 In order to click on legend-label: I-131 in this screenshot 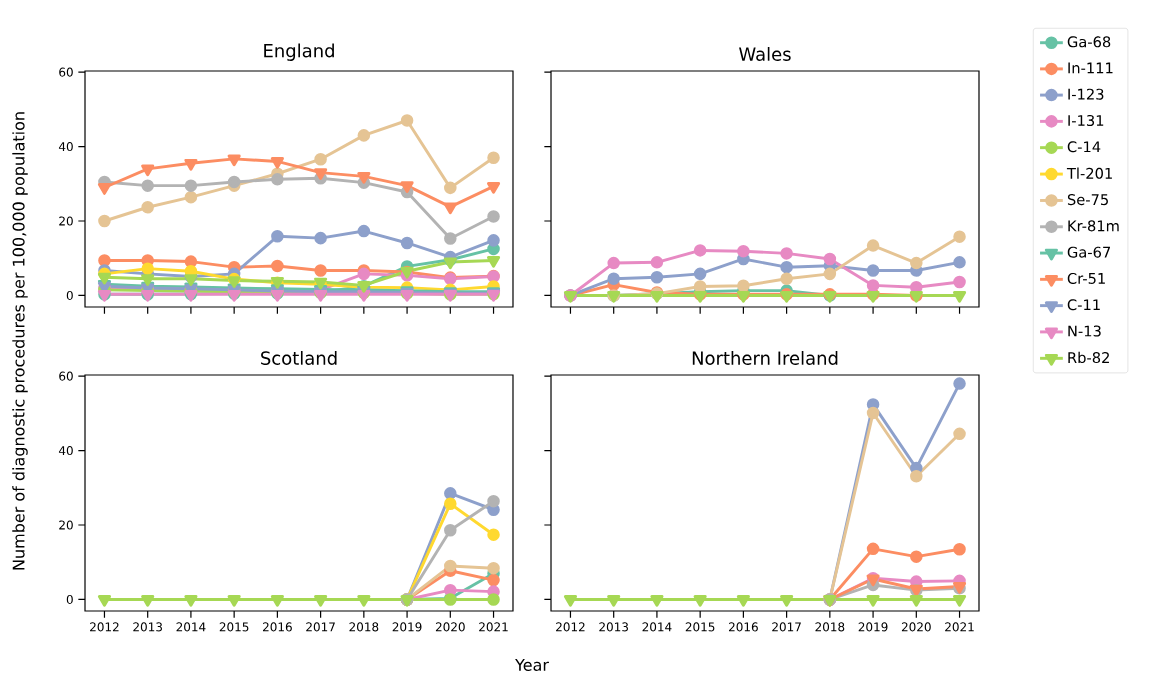, I will do `click(1086, 120)`.